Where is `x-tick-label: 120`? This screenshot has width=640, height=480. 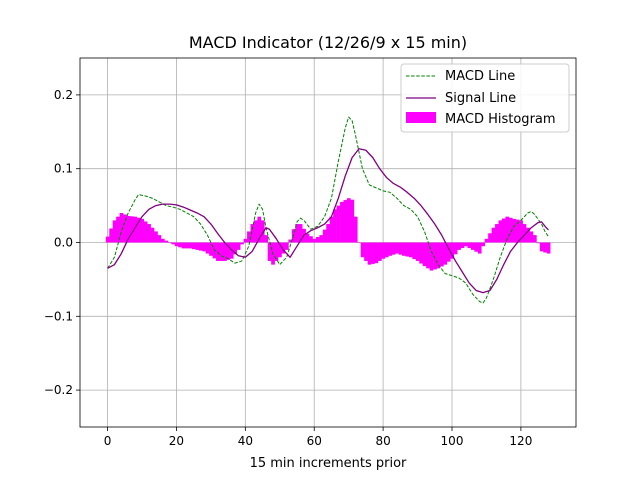
x-tick-label: 120 is located at coordinates (520, 441).